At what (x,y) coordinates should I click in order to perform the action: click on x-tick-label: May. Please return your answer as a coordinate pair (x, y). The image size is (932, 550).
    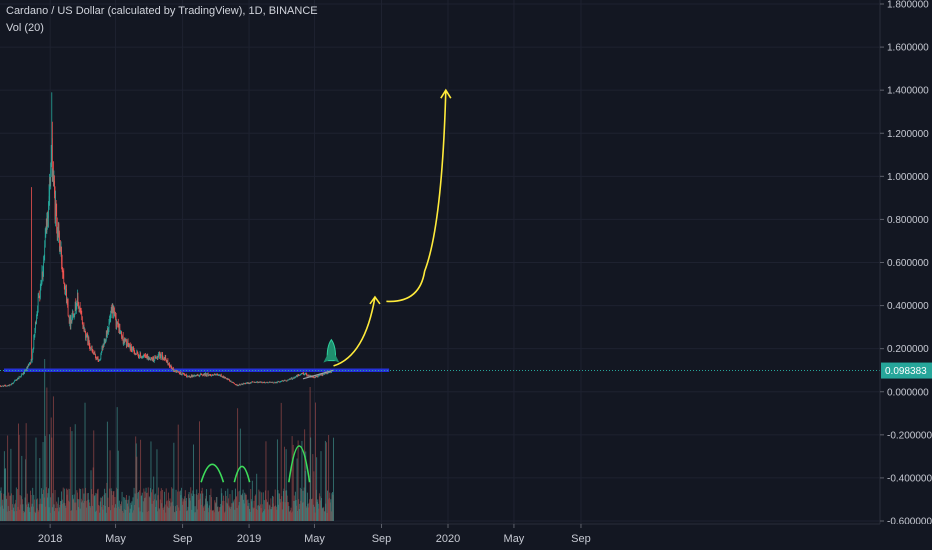
    Looking at the image, I should click on (314, 539).